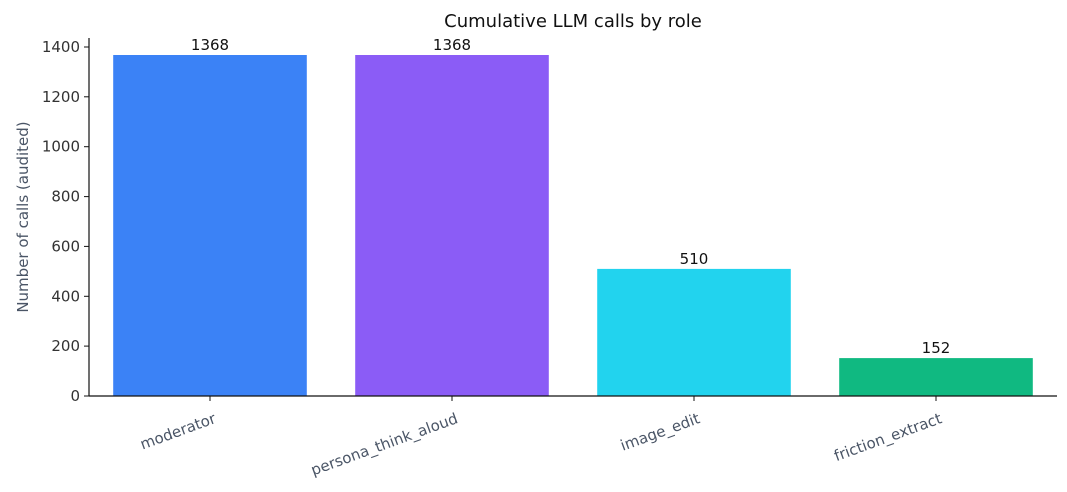 The image size is (1067, 492). What do you see at coordinates (65, 346) in the screenshot?
I see `y-tick-label: 200` at bounding box center [65, 346].